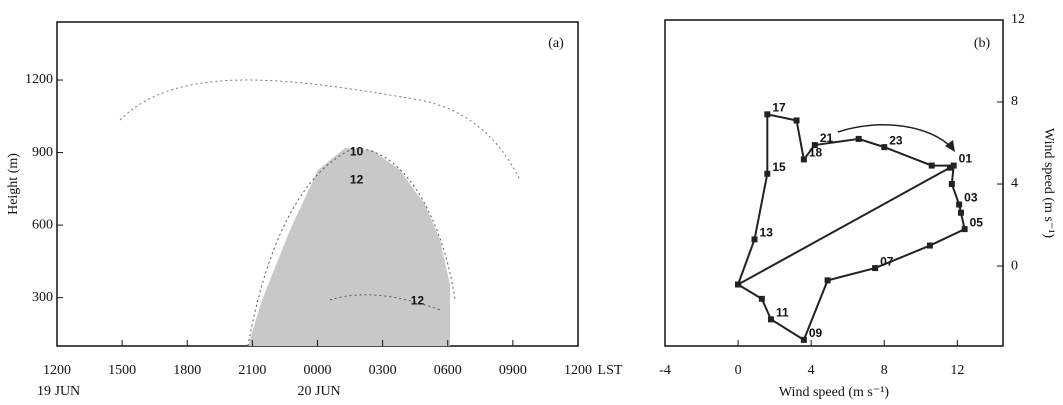  Describe the element at coordinates (1048, 183) in the screenshot. I see `y-axis-label: Wind speed (m s⁻¹)` at that location.